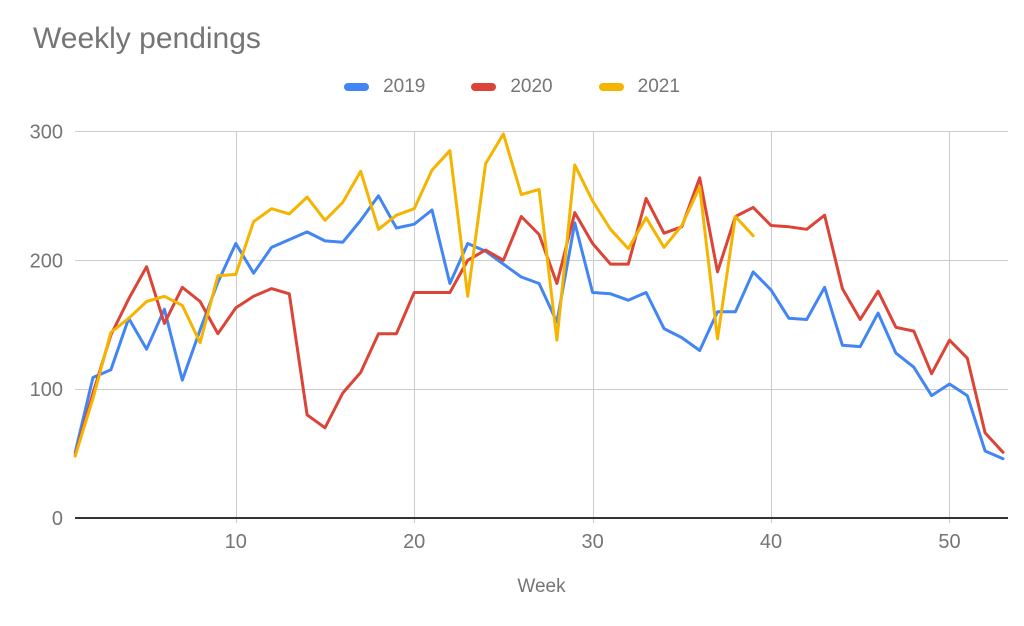  What do you see at coordinates (541, 586) in the screenshot?
I see `x-axis-title: Week` at bounding box center [541, 586].